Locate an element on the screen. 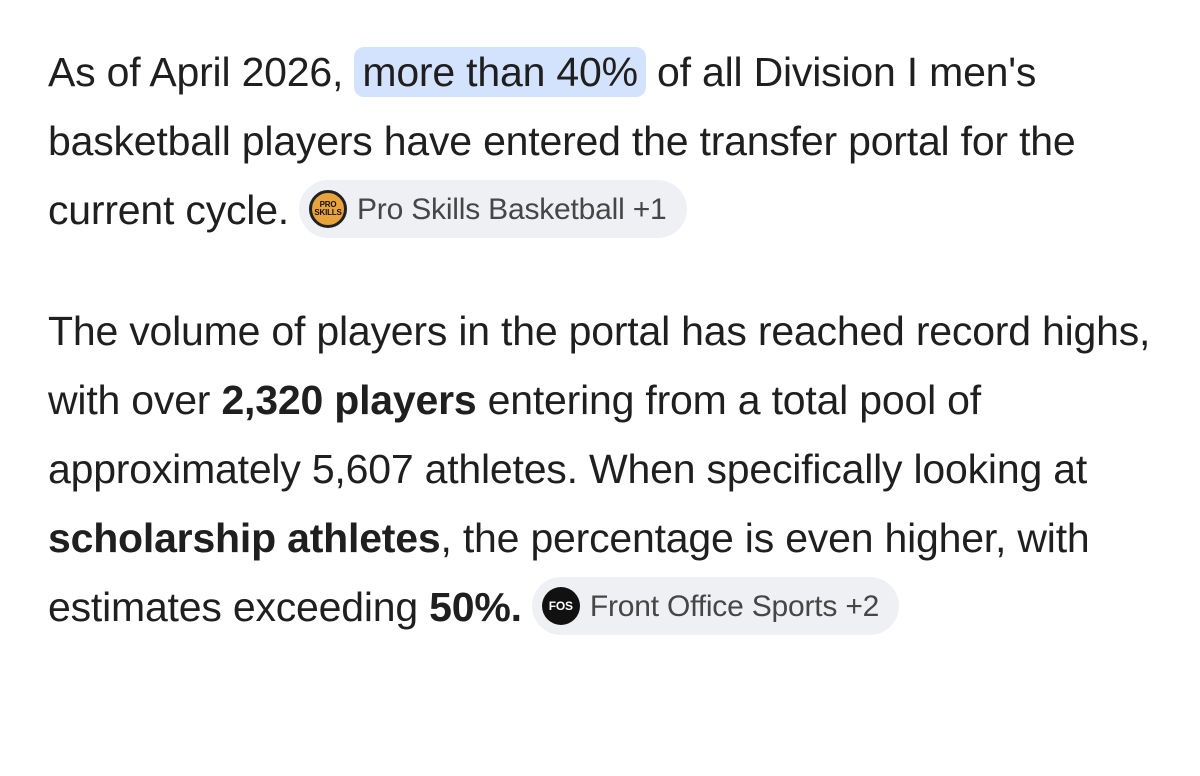  text-run: As of April 2026, is located at coordinates (201, 72).